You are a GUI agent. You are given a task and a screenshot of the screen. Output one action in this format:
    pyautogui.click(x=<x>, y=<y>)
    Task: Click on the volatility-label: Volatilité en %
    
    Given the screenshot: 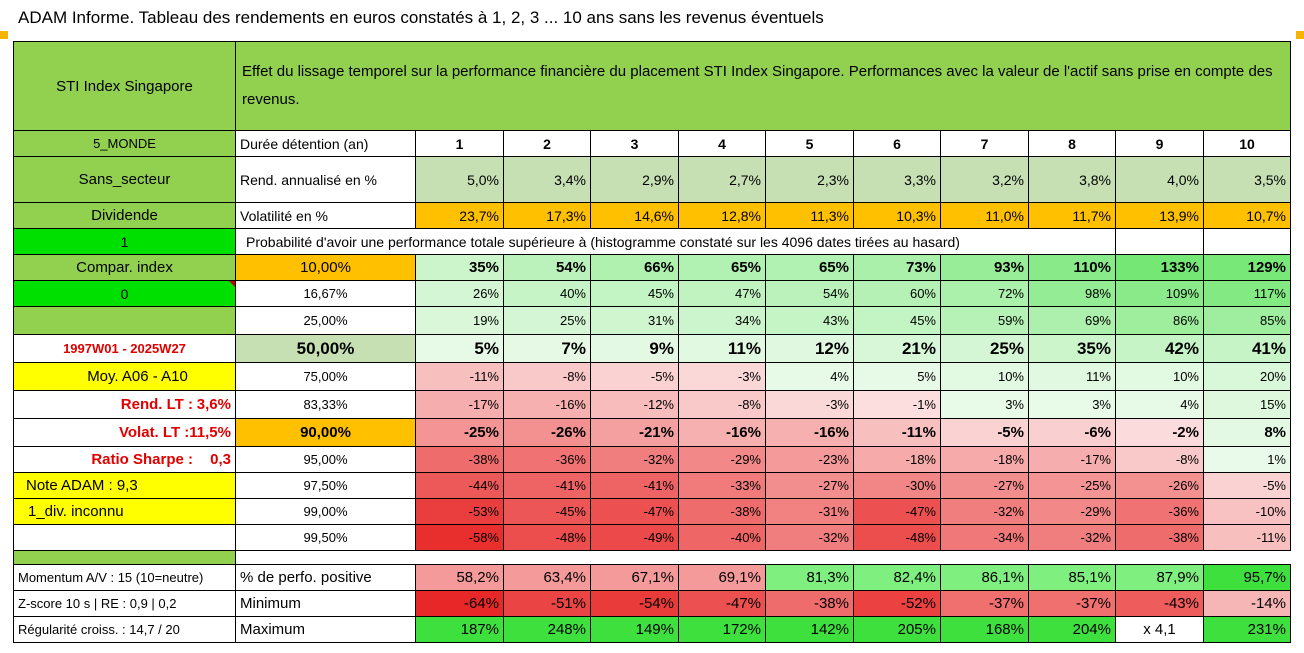 What is the action you would take?
    pyautogui.click(x=325, y=215)
    